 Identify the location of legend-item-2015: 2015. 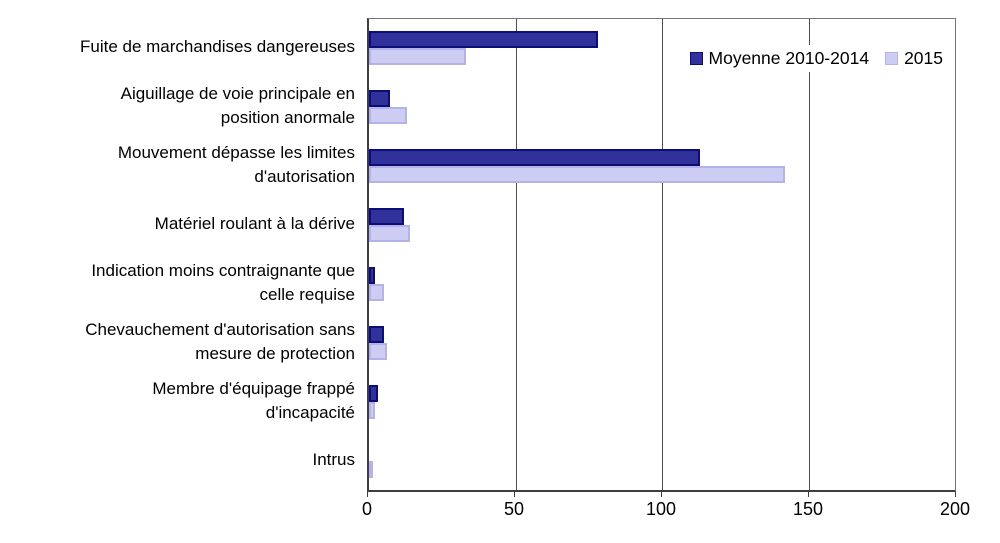
(914, 58).